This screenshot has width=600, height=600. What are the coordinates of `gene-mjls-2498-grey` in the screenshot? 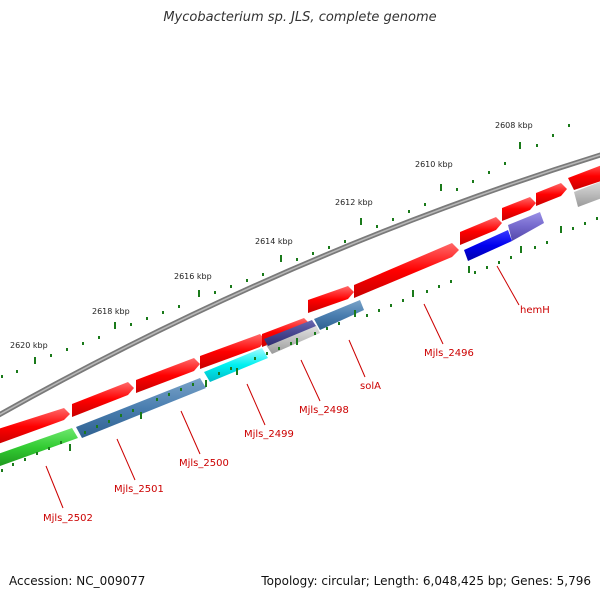 It's located at (293, 339).